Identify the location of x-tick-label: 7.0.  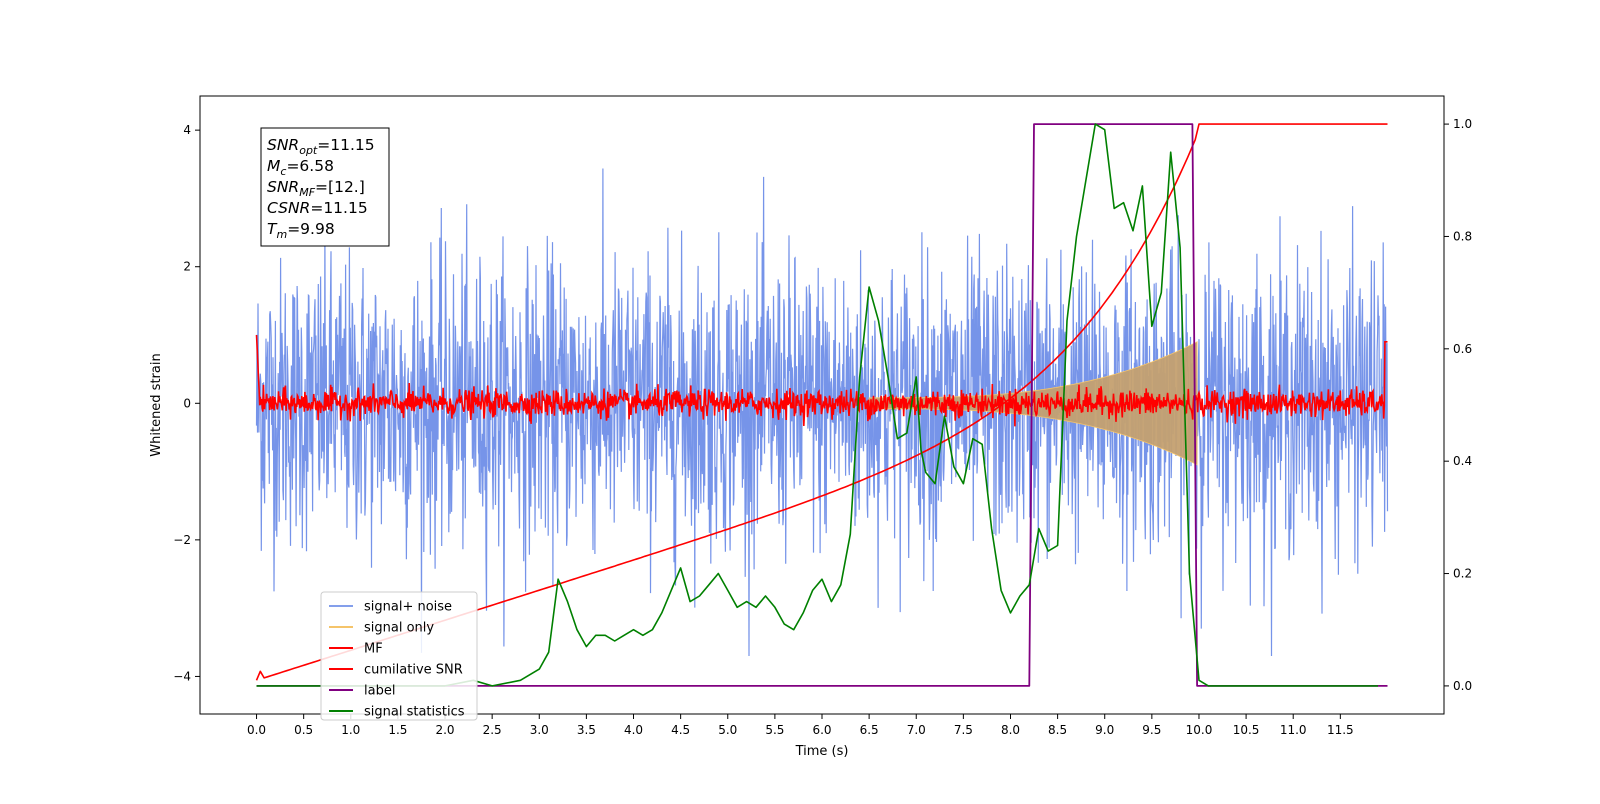
(916, 730).